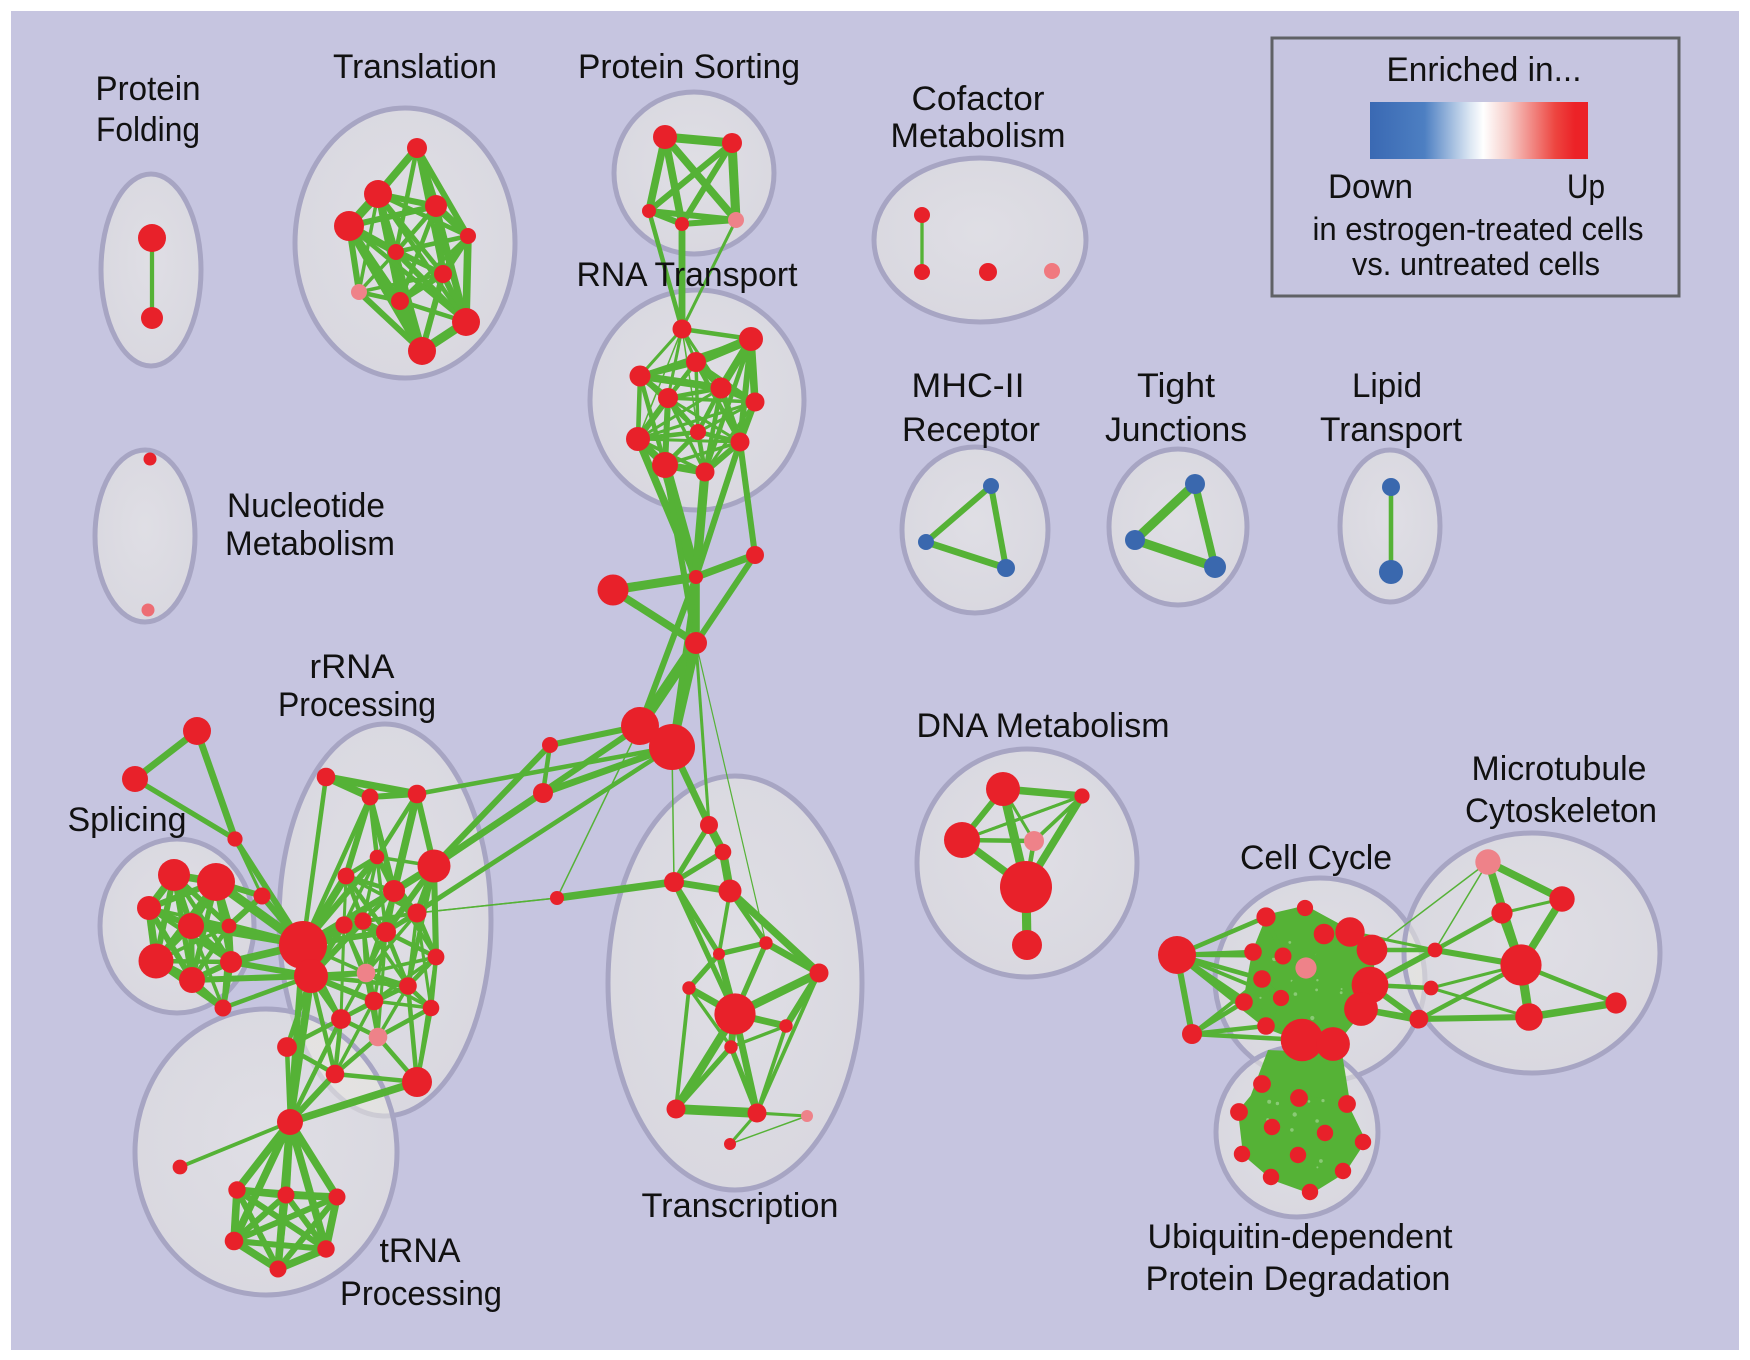 The width and height of the screenshot is (1750, 1360). What do you see at coordinates (127, 820) in the screenshot?
I see `svg-text: Splicing` at bounding box center [127, 820].